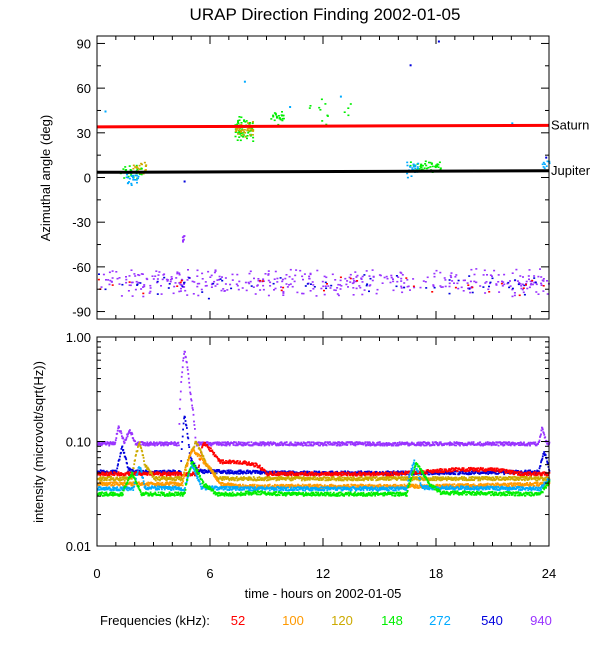 The height and width of the screenshot is (650, 600). Describe the element at coordinates (343, 147) in the screenshot. I see `reference-lines: Saturn Jupiter` at that location.